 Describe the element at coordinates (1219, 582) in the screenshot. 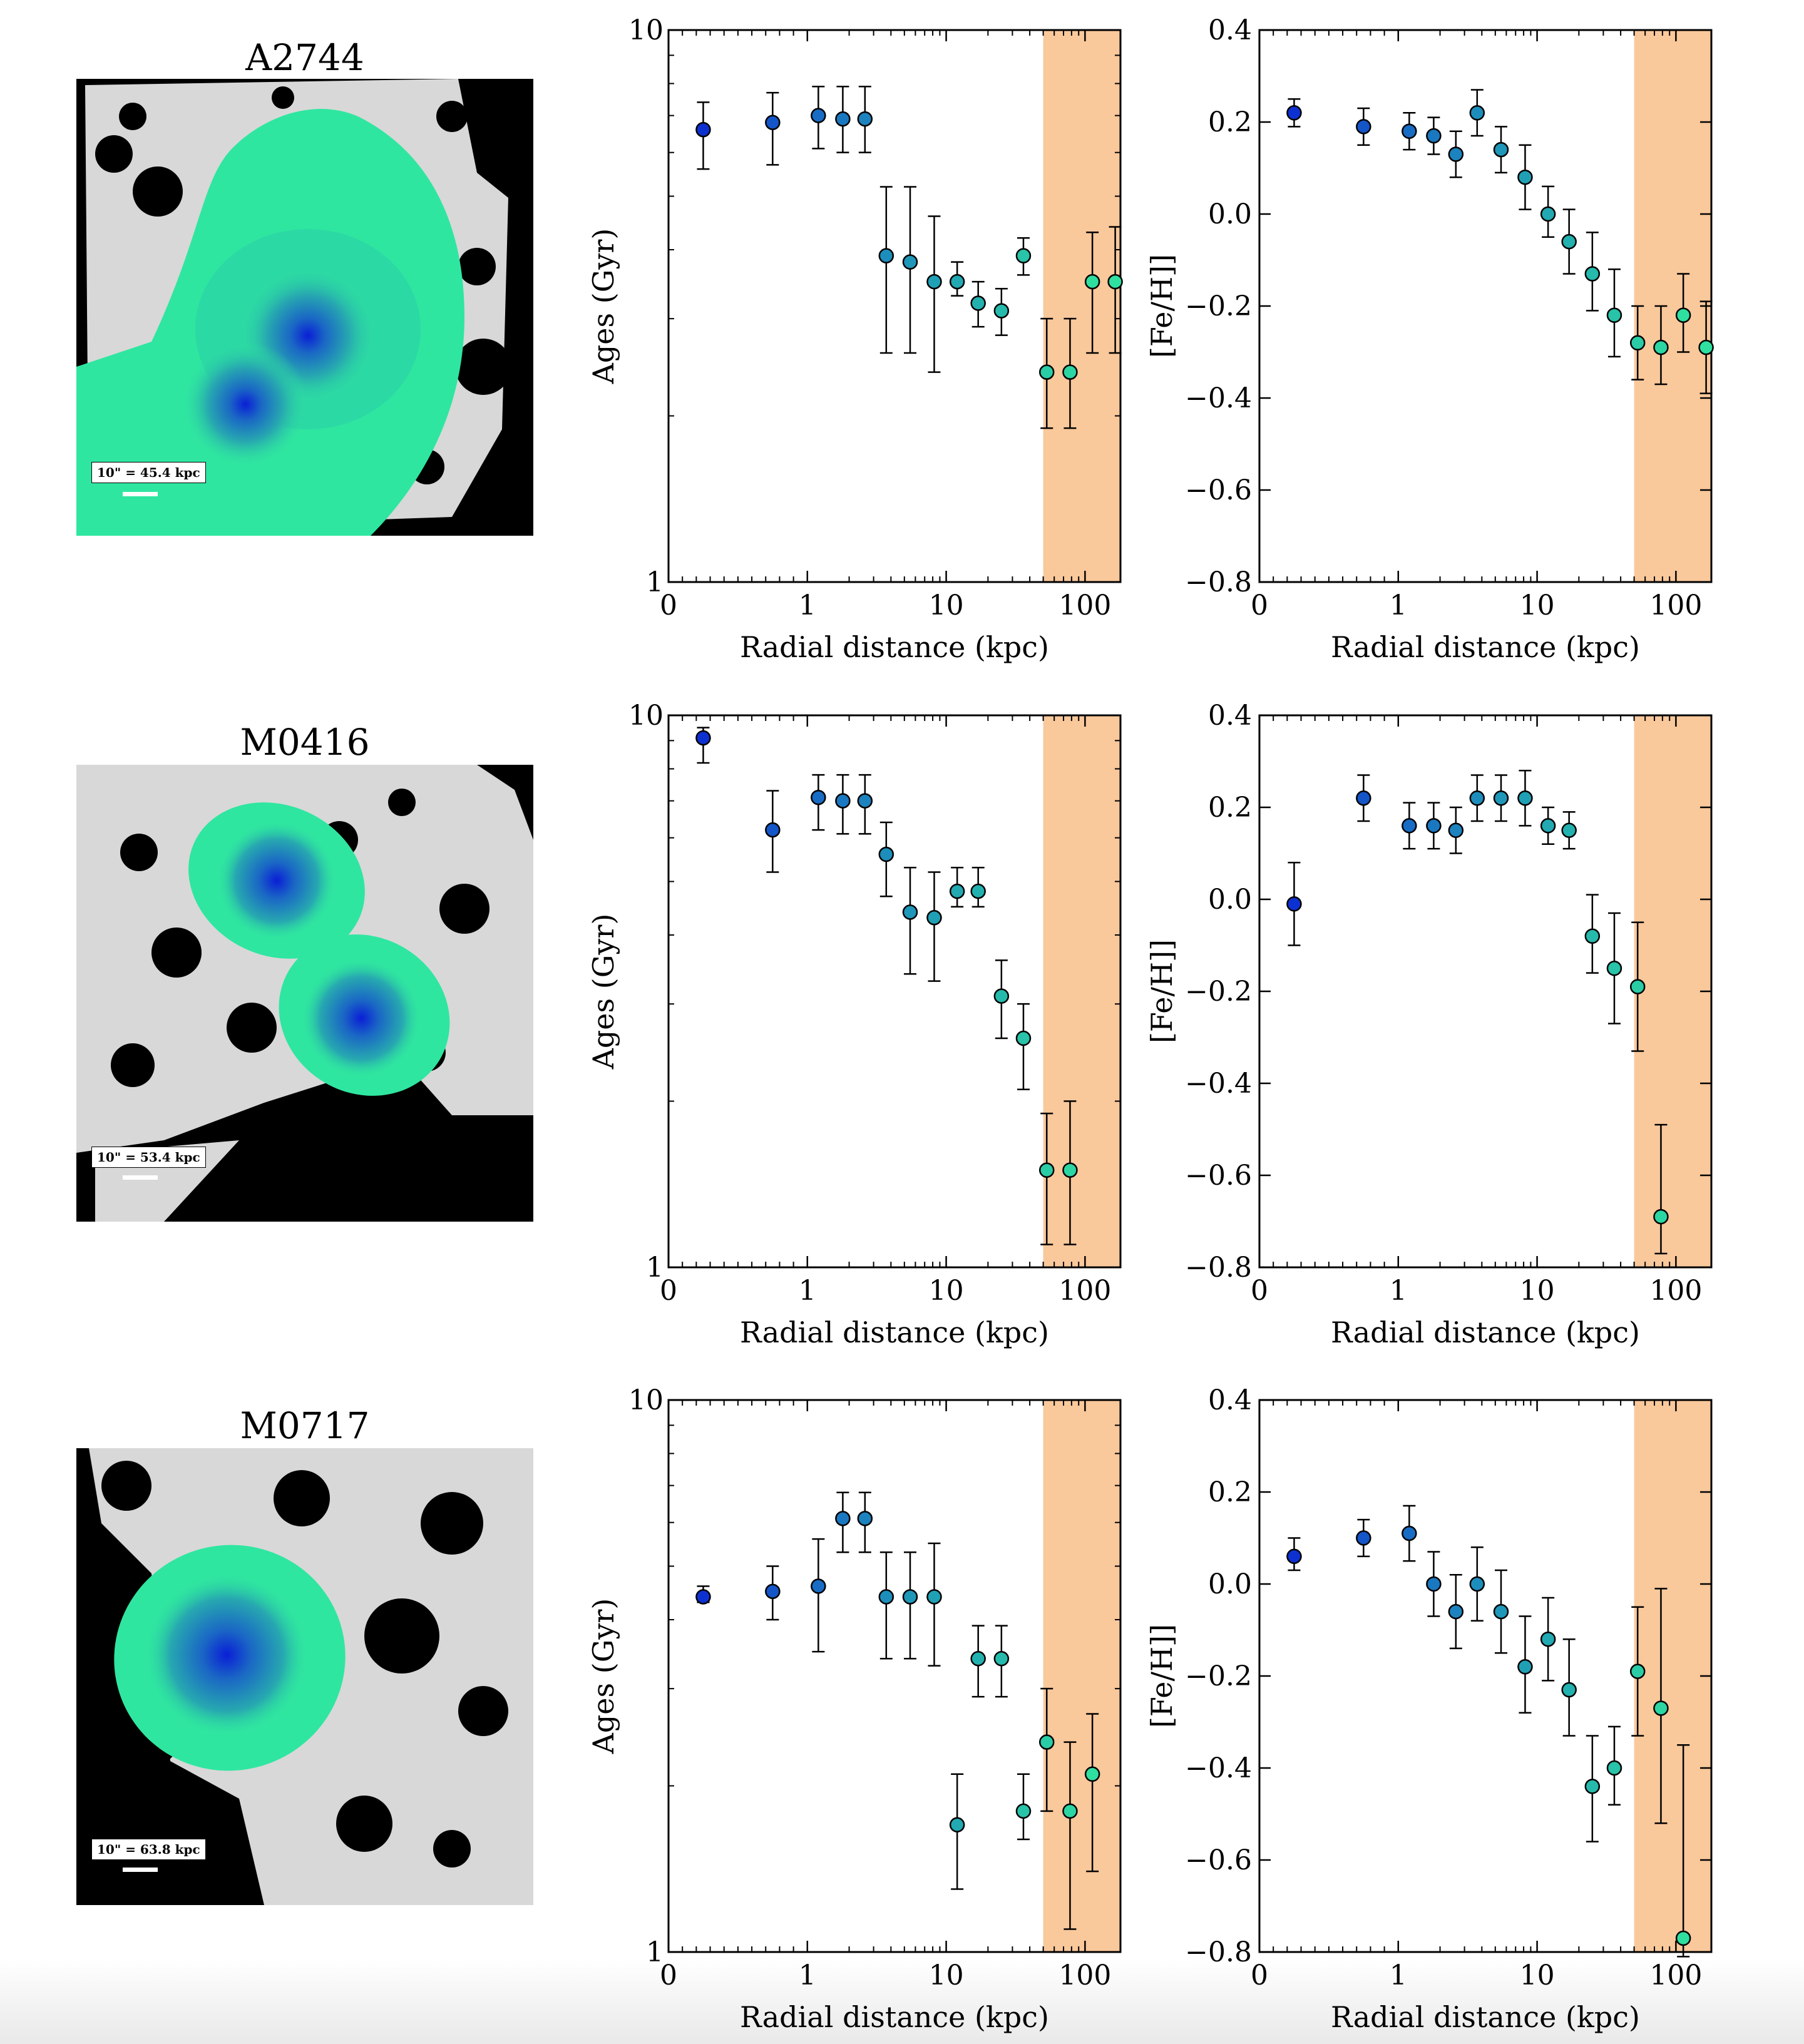

I see `y-tick-label: −0.8` at that location.